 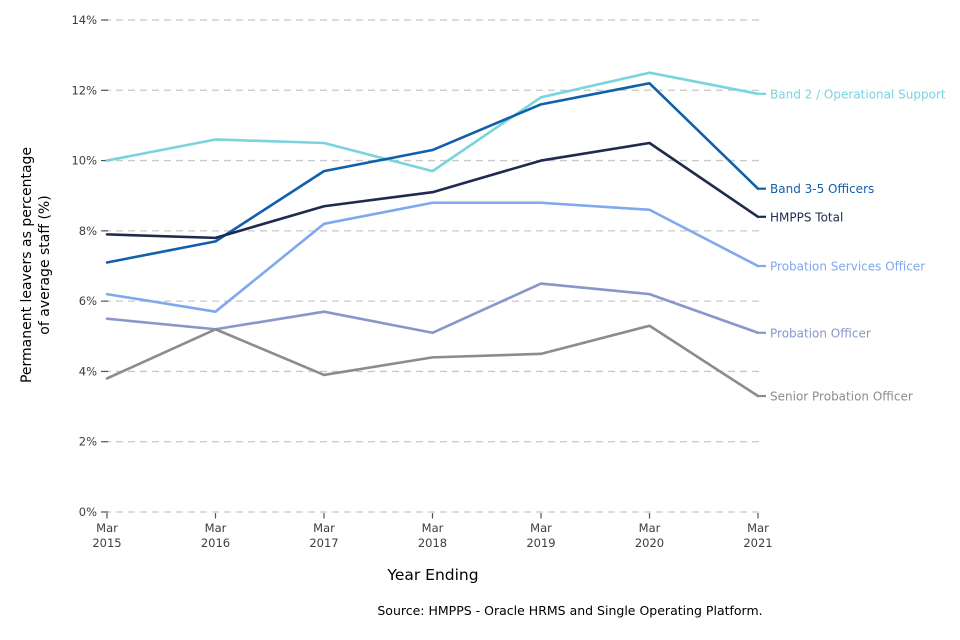 I want to click on series-label-senior-probation-officer: Senior Probation Officer, so click(x=841, y=397).